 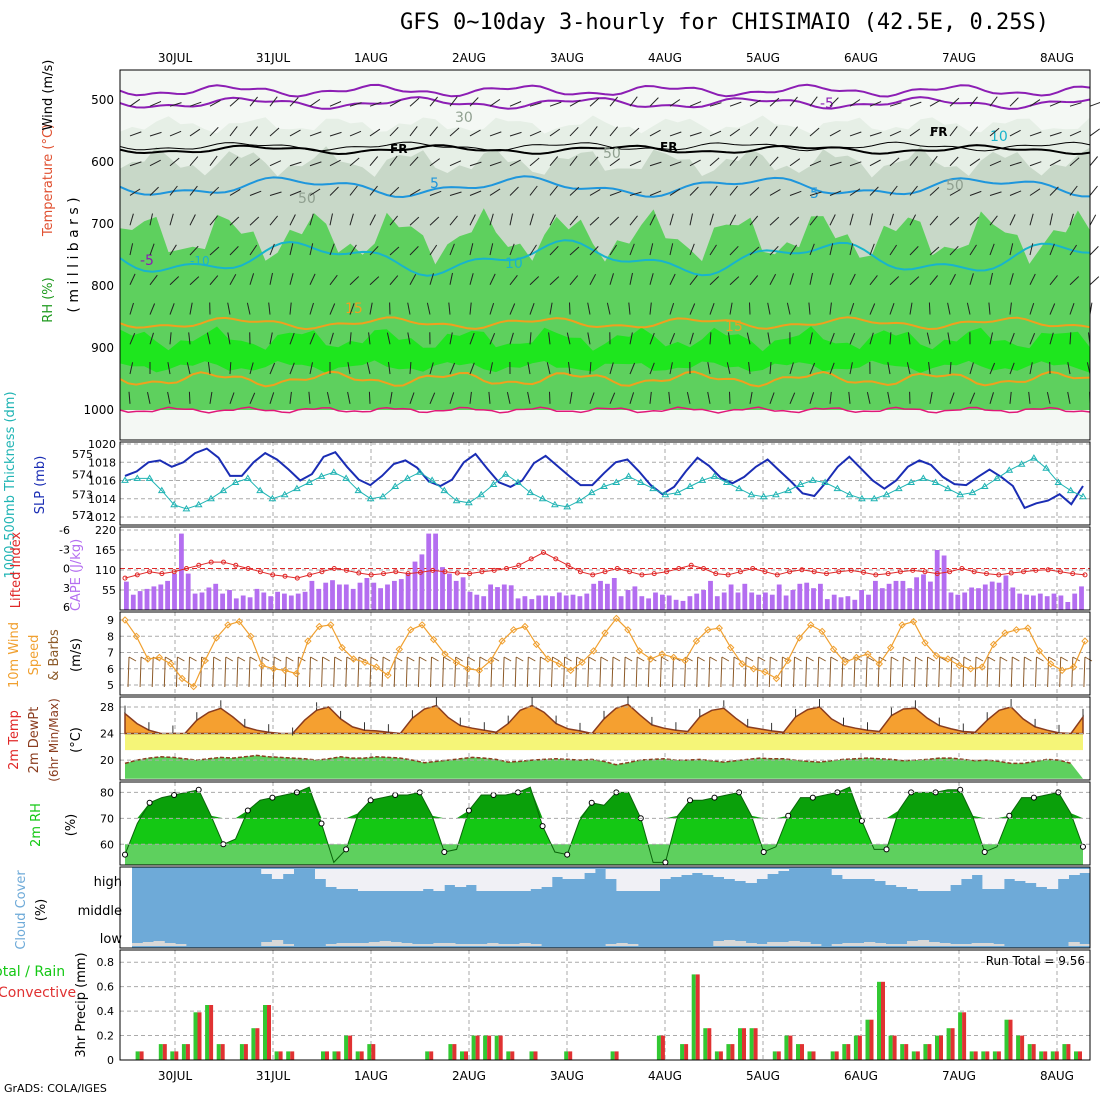 I want to click on wind-tick: 9, so click(x=110, y=620).